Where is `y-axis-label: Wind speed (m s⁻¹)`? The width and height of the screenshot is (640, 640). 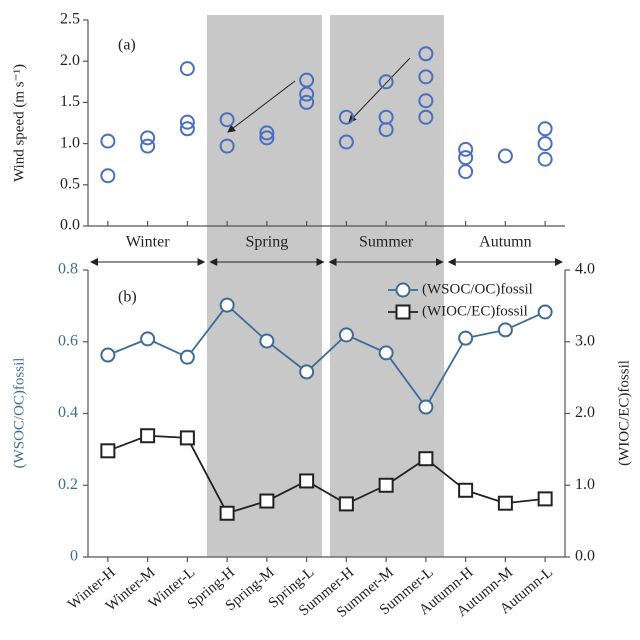 y-axis-label: Wind speed (m s⁻¹) is located at coordinates (19, 123).